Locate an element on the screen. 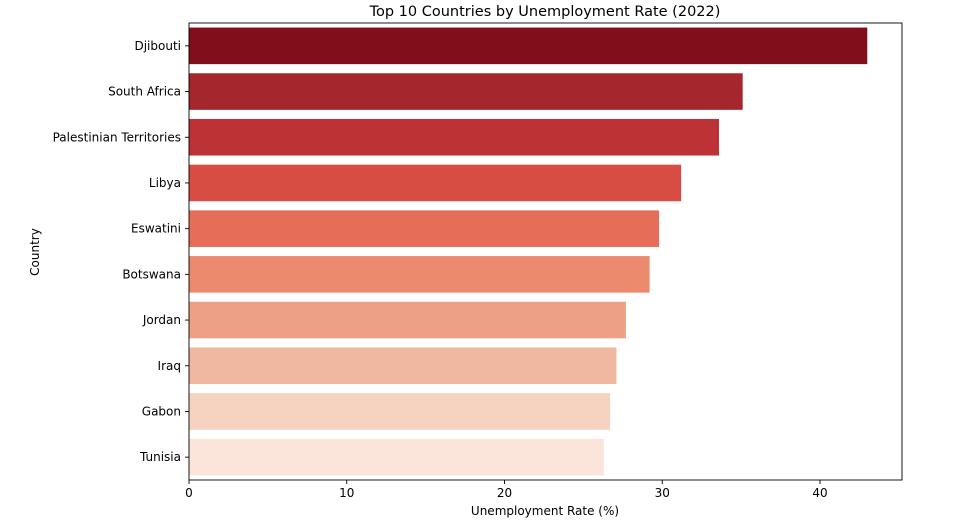  y-tick-label: Palestinian Territories is located at coordinates (117, 137).